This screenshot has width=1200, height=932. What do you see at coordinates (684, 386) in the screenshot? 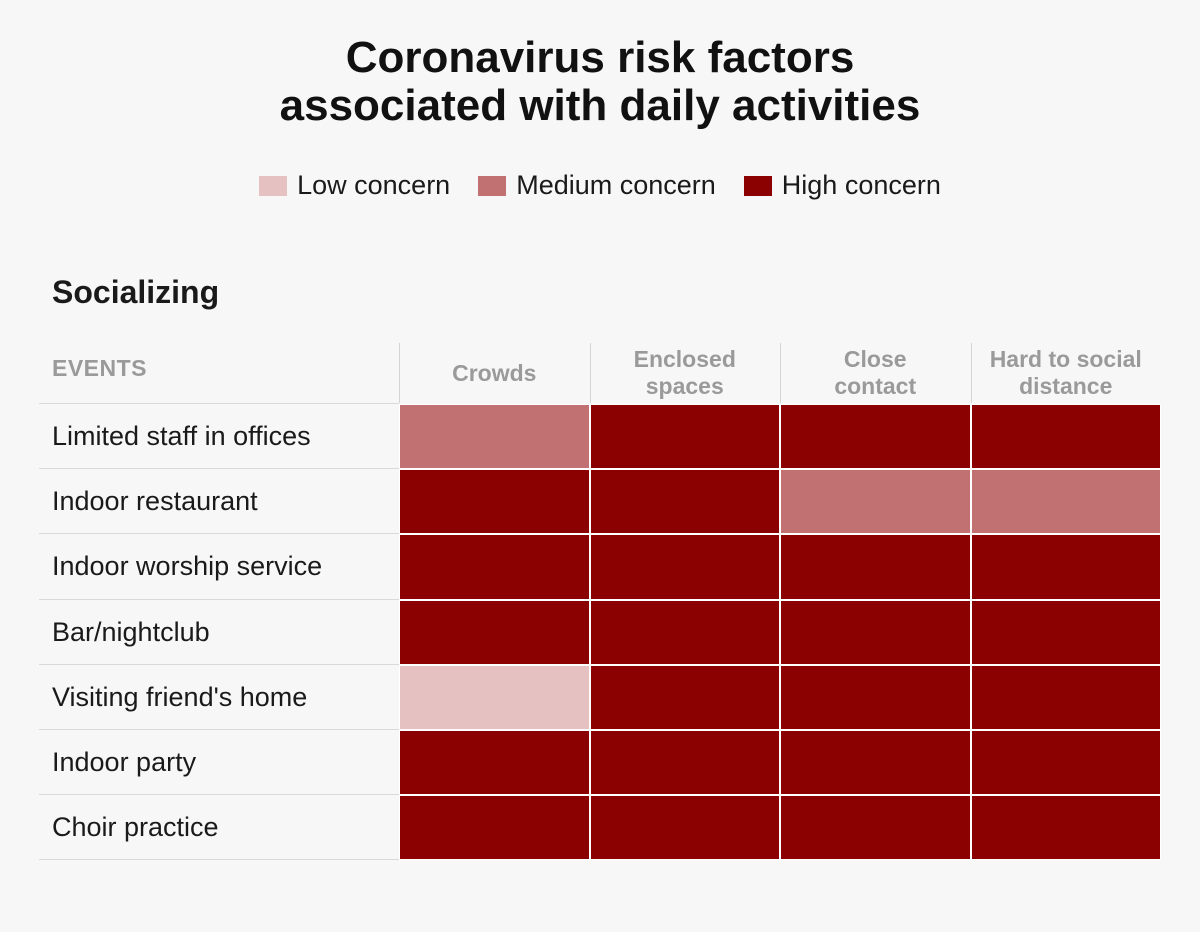
I see `column-header-line: spaces` at bounding box center [684, 386].